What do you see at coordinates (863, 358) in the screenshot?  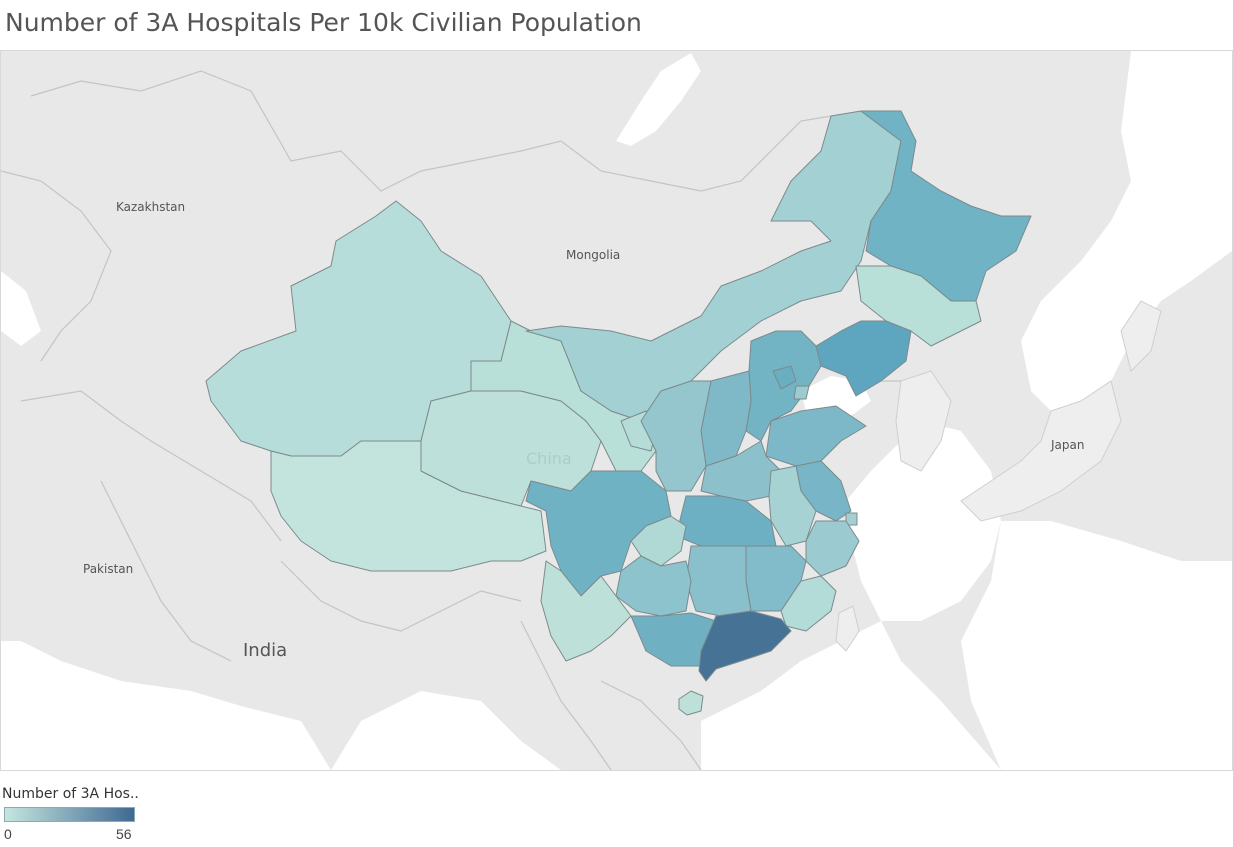 I see `province-liaoning` at bounding box center [863, 358].